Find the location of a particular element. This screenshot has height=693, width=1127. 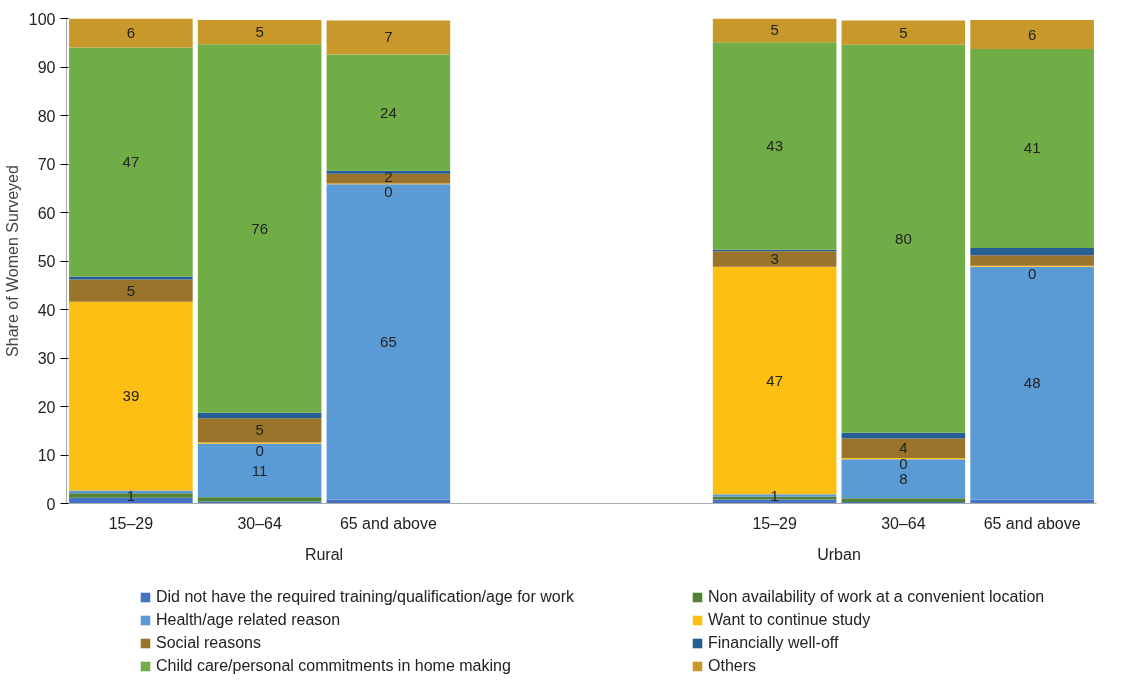

data-label: 39 is located at coordinates (131, 396).